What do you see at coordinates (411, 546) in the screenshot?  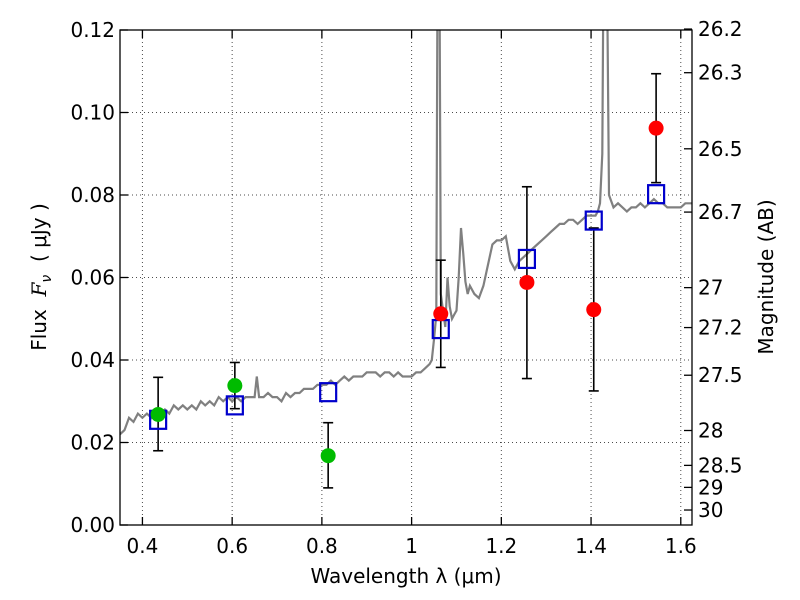 I see `x-tick-label: 1` at bounding box center [411, 546].